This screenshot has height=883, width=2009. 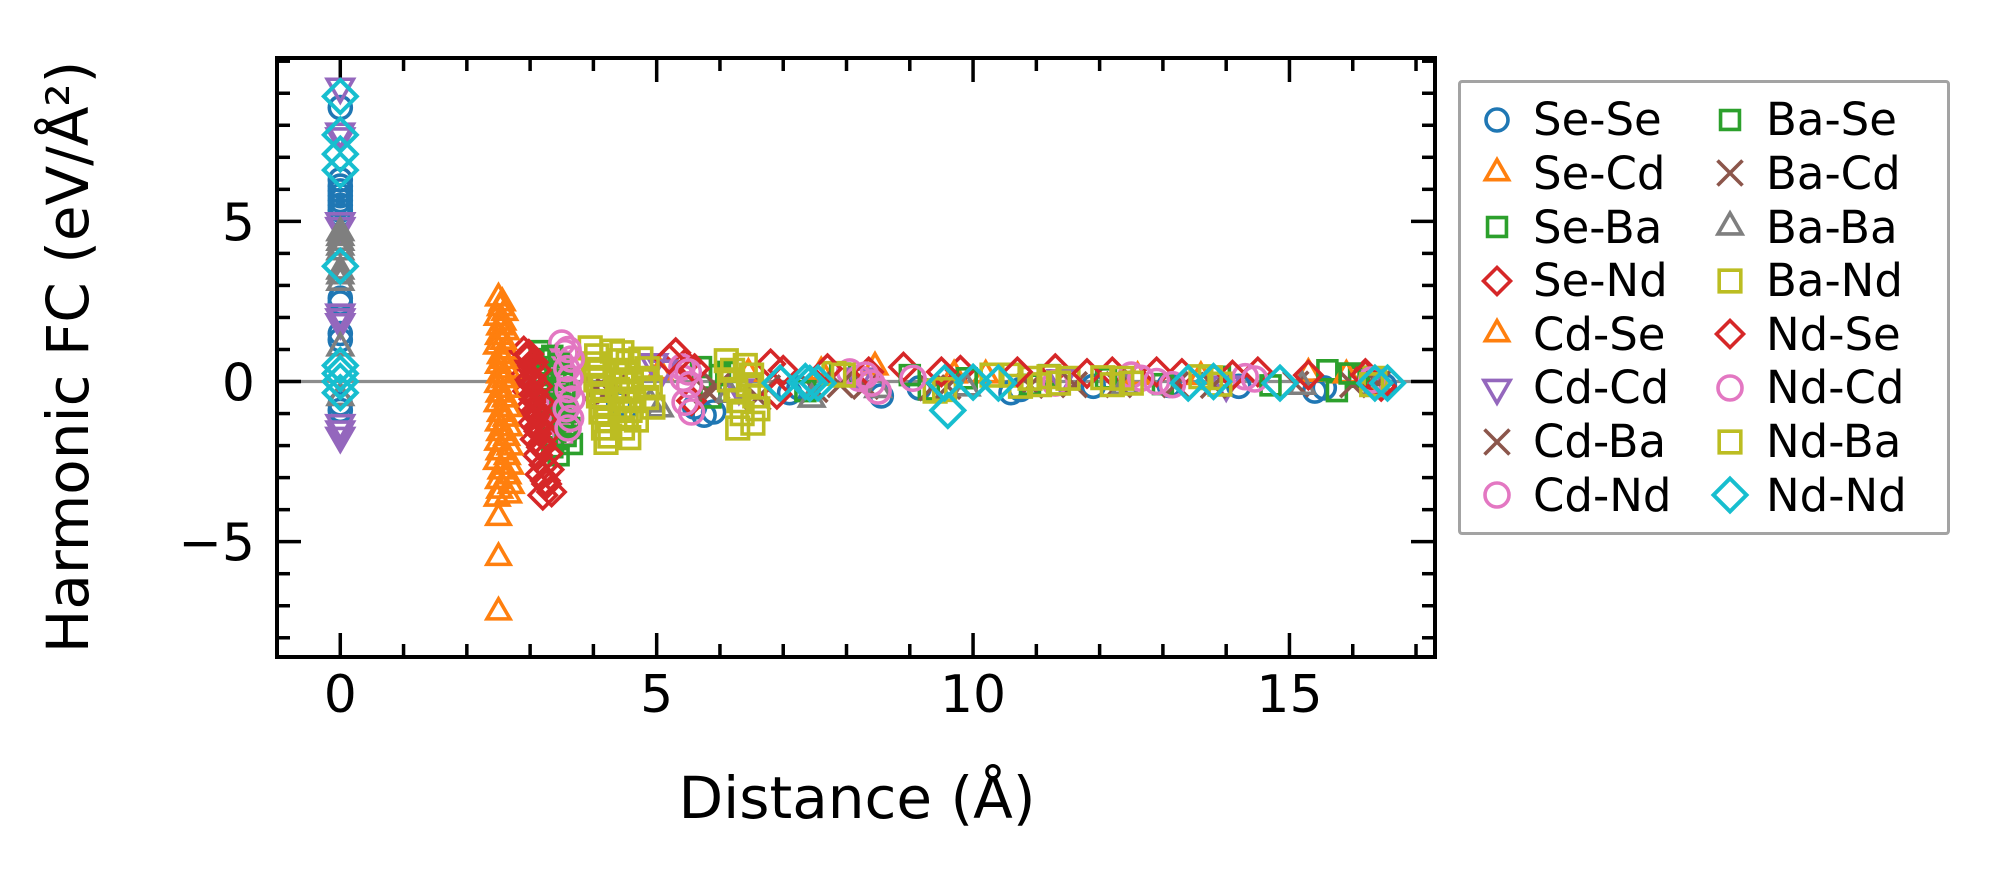 I want to click on legend-item-Se-Ba: Se-Ba, so click(x=1591, y=227).